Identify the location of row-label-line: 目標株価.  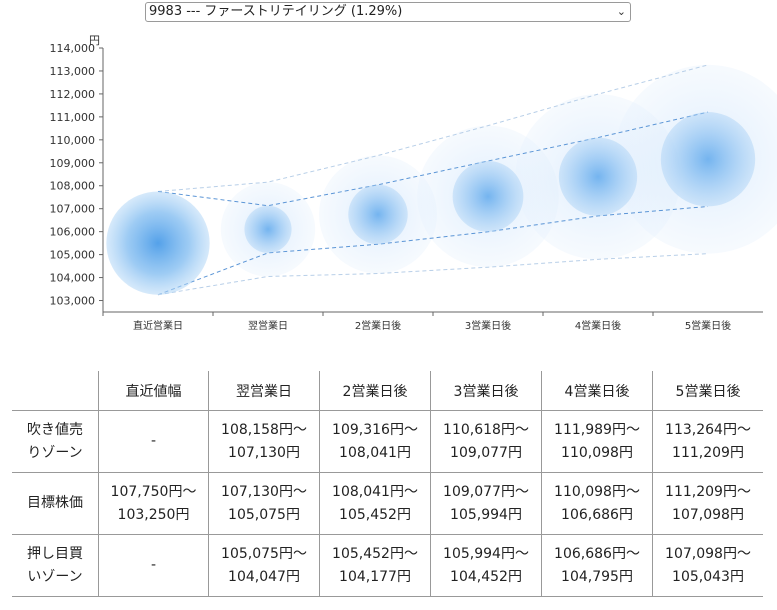
(55, 503).